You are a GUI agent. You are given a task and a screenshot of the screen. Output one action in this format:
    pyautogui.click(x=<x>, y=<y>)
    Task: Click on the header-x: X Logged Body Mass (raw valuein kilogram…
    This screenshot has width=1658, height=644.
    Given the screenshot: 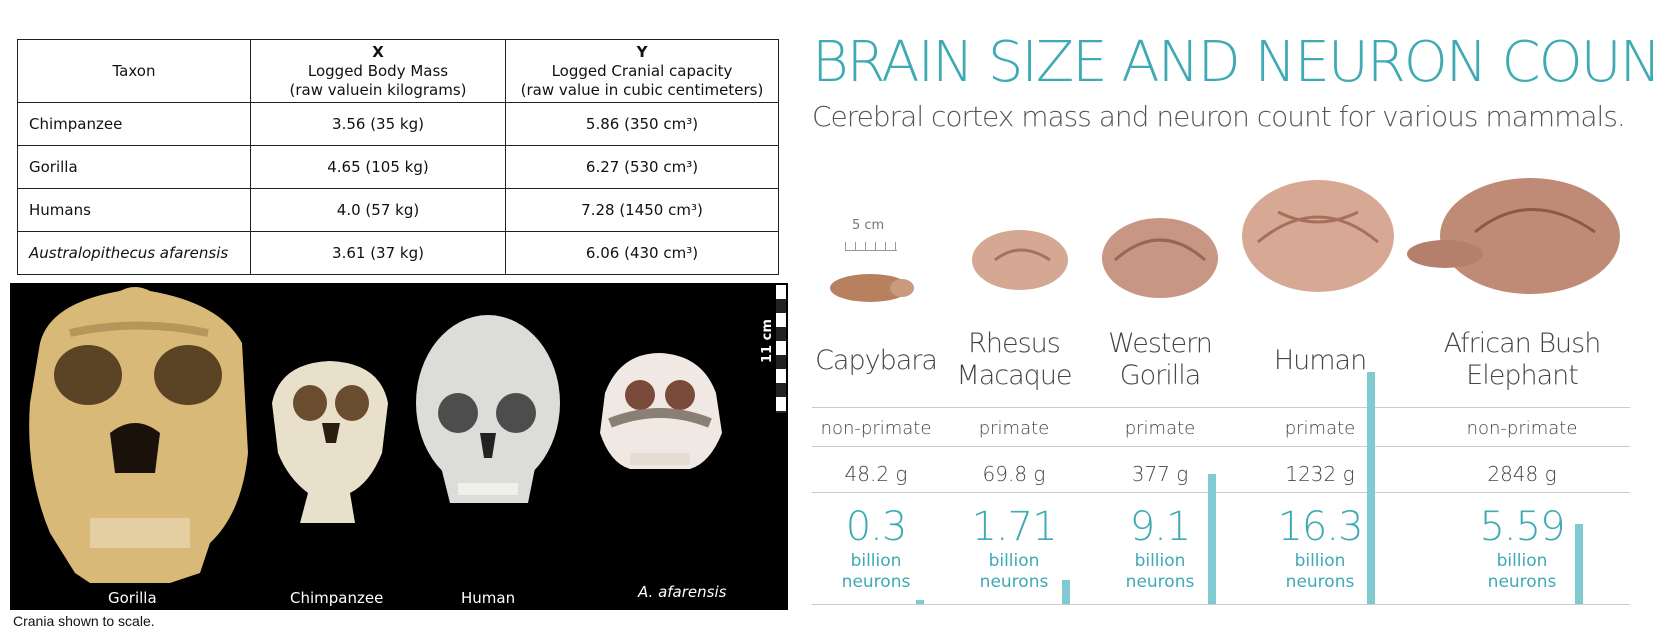 What is the action you would take?
    pyautogui.click(x=378, y=71)
    